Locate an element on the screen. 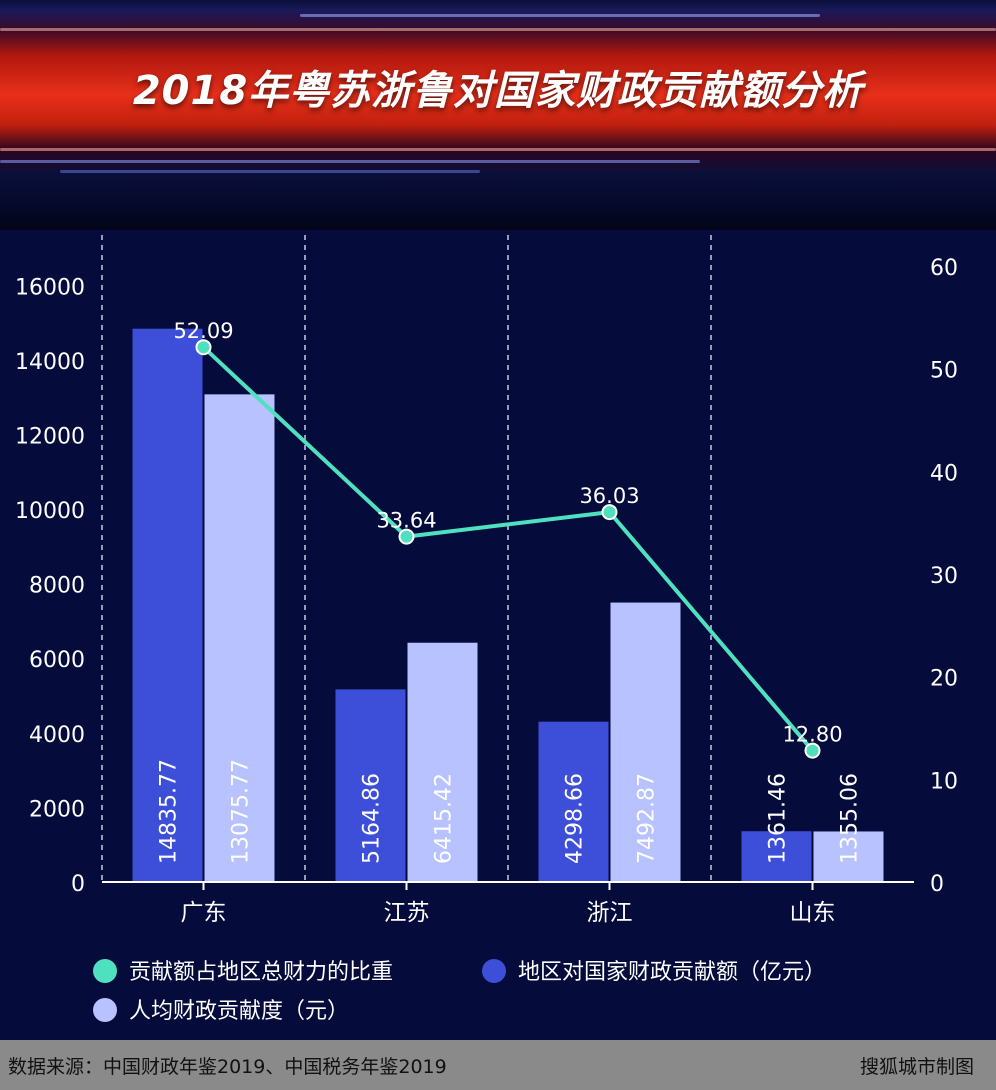  line-value-label: 33.64 is located at coordinates (406, 521).